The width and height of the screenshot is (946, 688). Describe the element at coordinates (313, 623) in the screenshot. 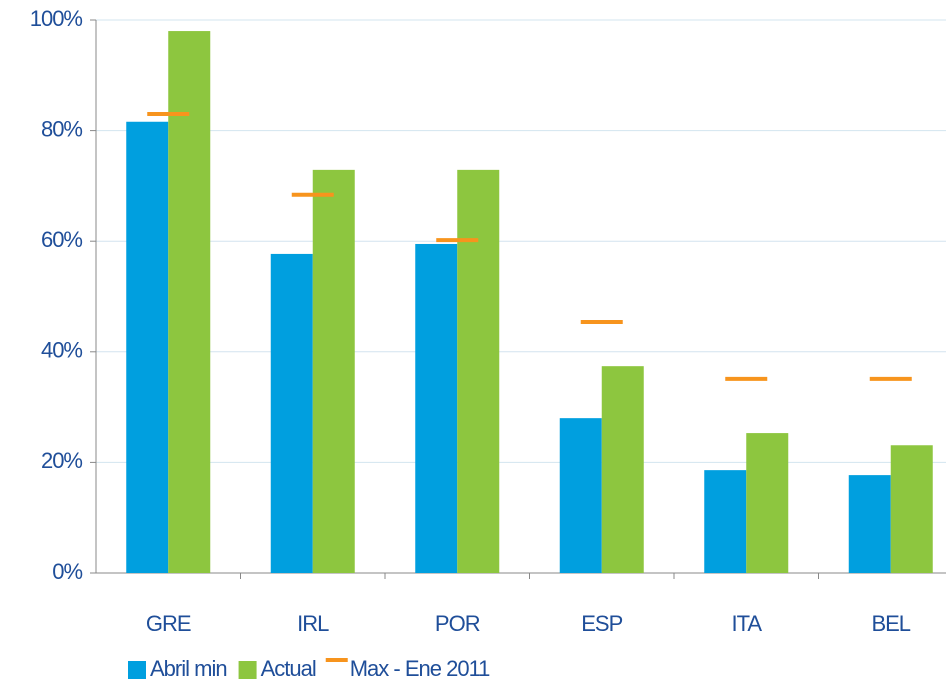

I see `x-tick-label: IRL` at that location.